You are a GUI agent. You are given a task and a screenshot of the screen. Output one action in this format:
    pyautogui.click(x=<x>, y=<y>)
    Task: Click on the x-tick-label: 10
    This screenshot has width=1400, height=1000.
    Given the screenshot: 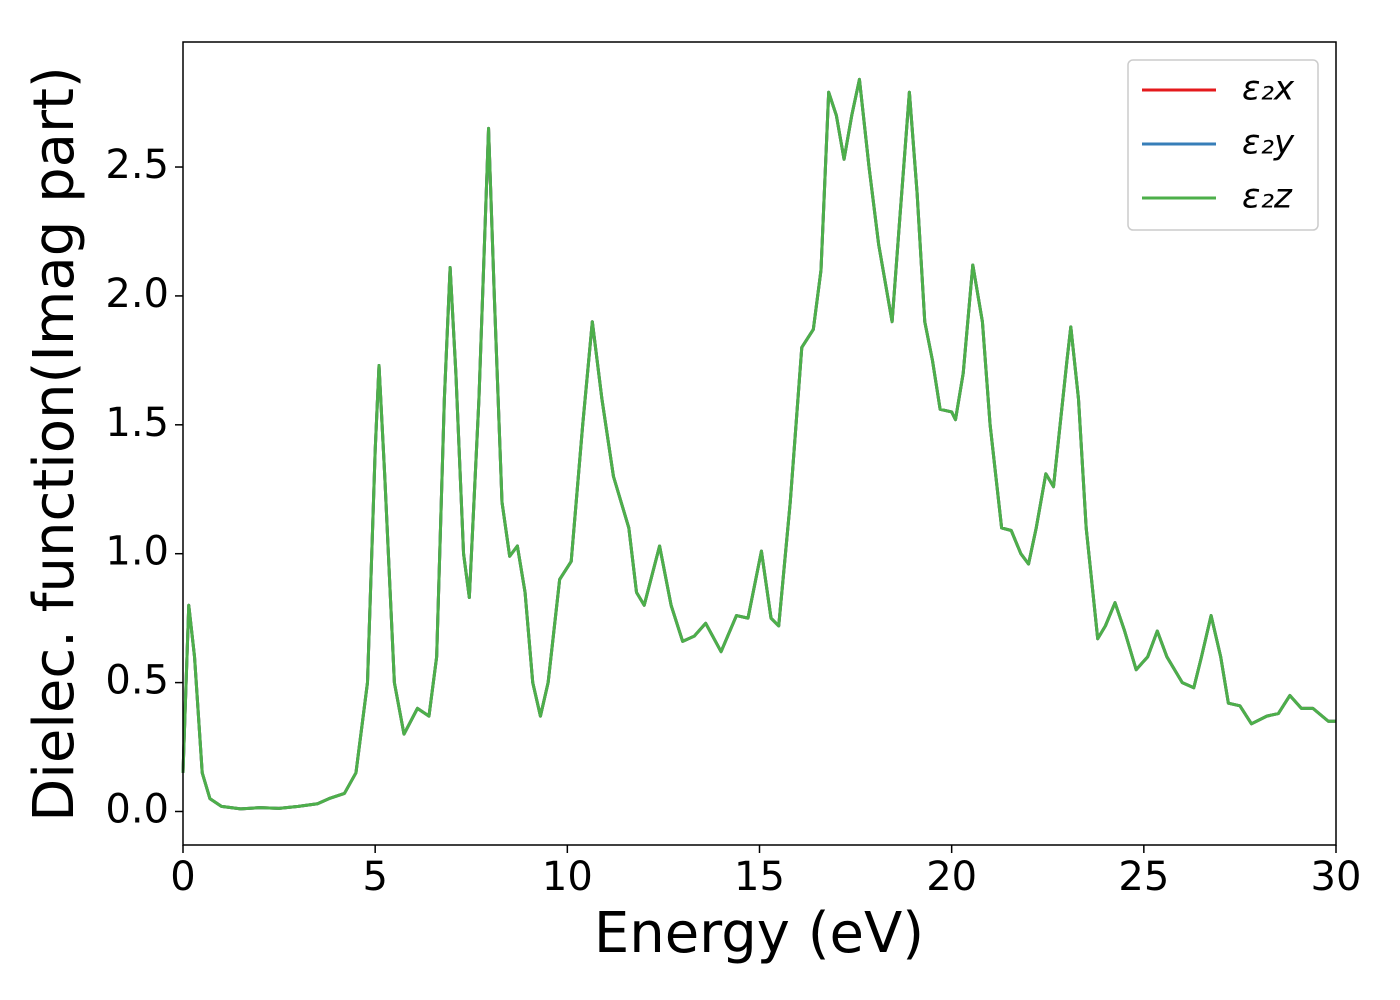 What is the action you would take?
    pyautogui.click(x=567, y=877)
    